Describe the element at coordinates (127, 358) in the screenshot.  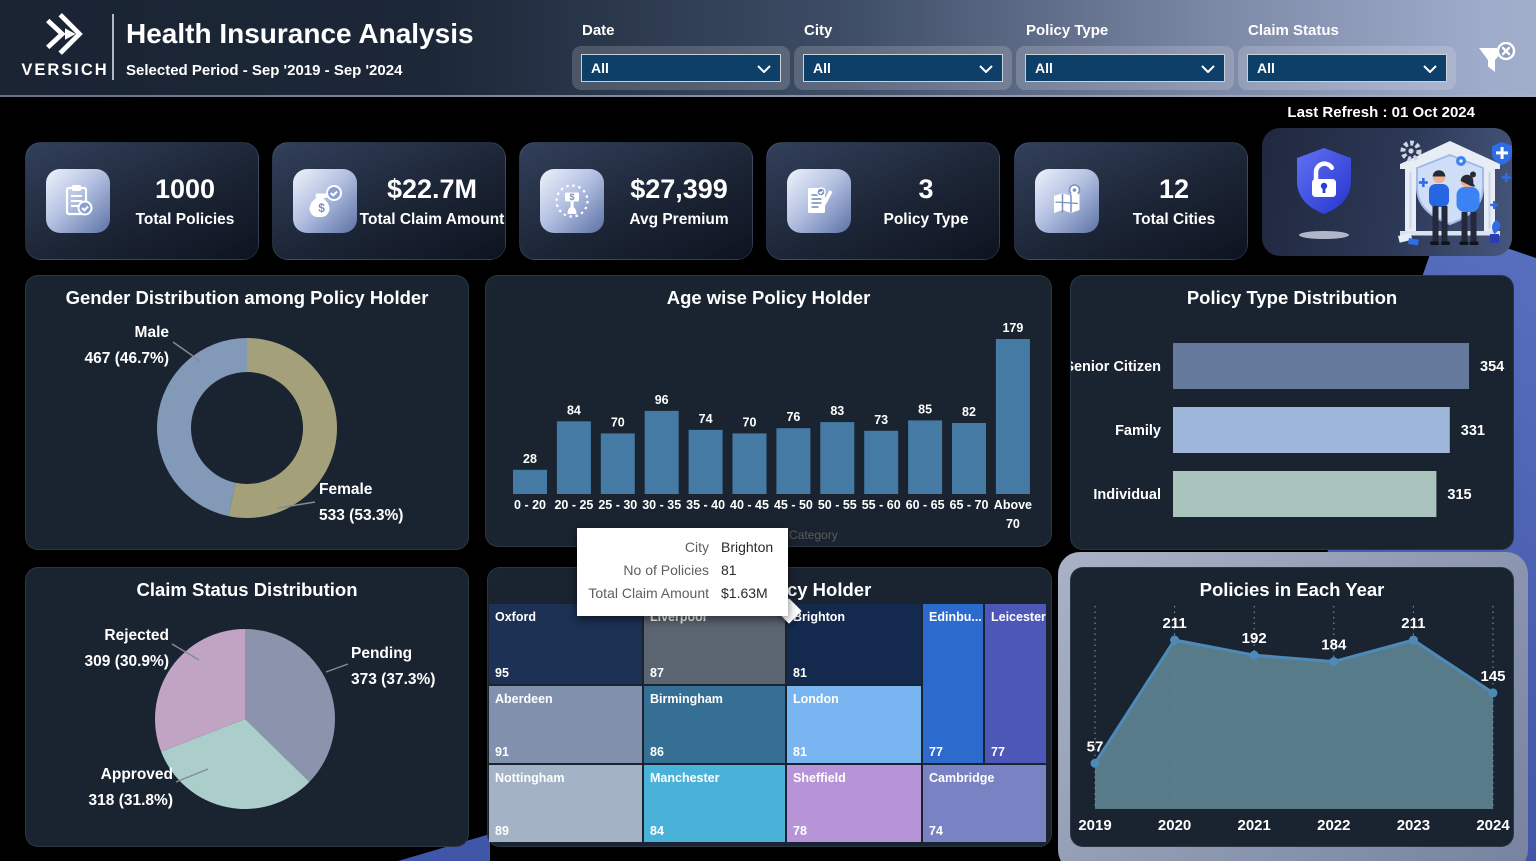
I see `svg-text: 467 (46.7%)` at that location.